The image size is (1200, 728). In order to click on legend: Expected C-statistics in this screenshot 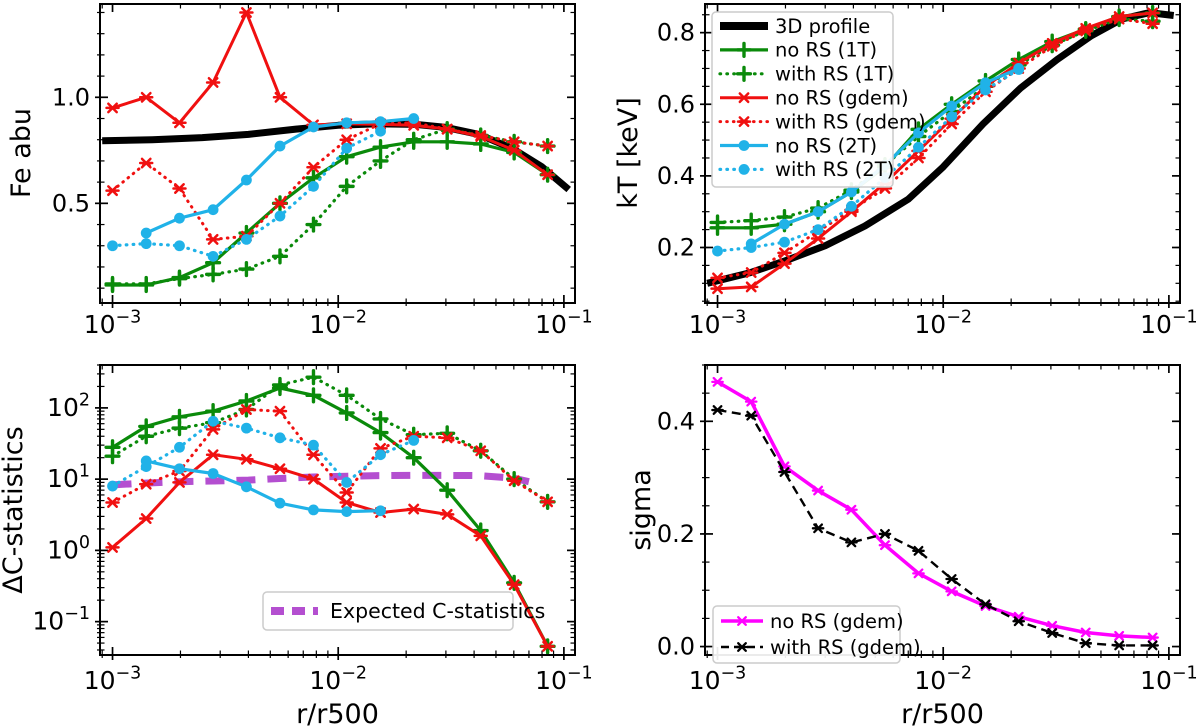, I will do `click(403, 611)`.